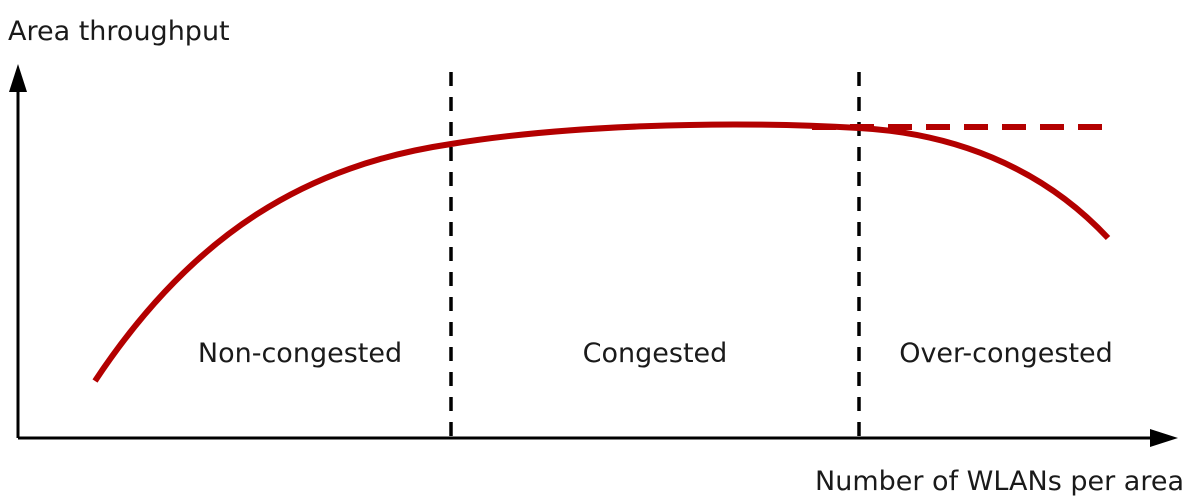  Describe the element at coordinates (119, 31) in the screenshot. I see `y-axis-label: Area throughput` at that location.